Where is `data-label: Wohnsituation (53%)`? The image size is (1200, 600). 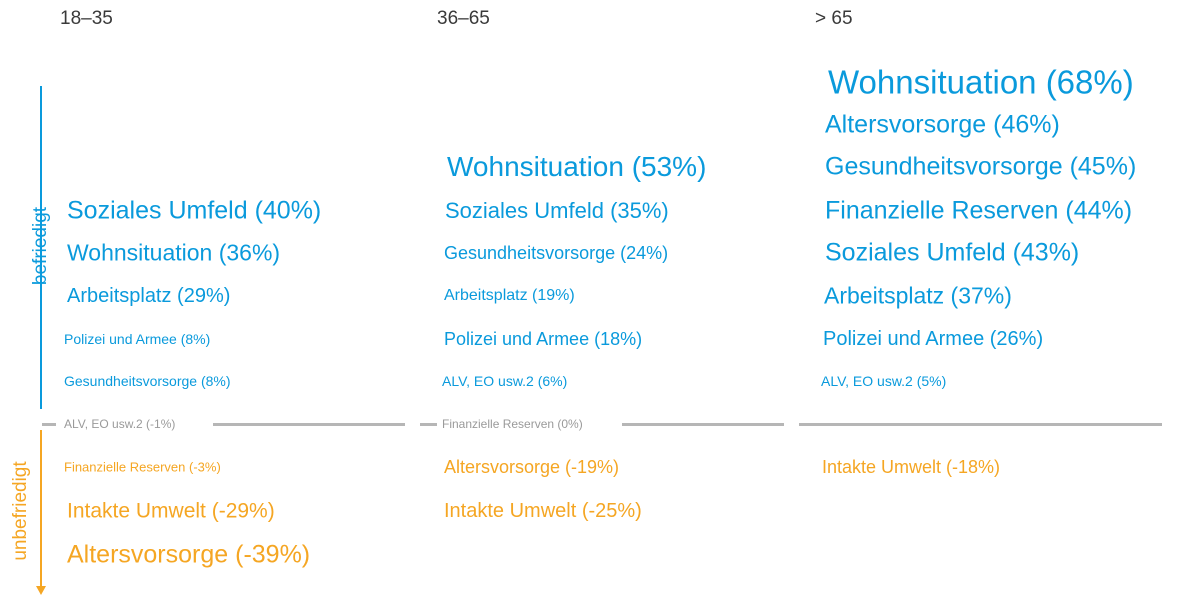
data-label: Wohnsituation (53%) is located at coordinates (577, 166).